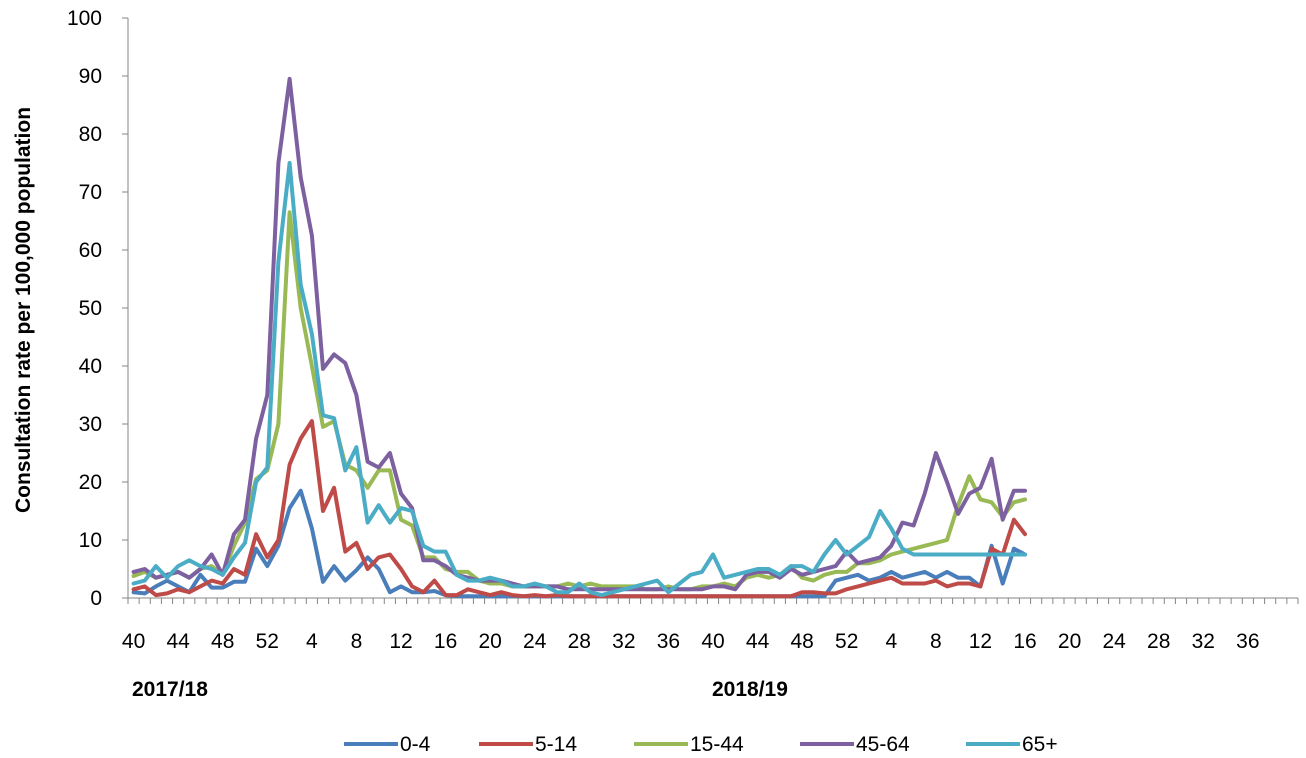  I want to click on y-tick-label: 20, so click(90, 482).